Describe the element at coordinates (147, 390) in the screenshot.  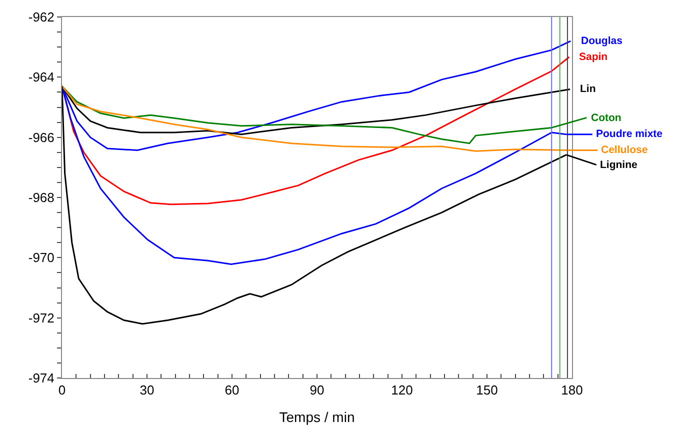
I see `x-tick-label: 30` at that location.